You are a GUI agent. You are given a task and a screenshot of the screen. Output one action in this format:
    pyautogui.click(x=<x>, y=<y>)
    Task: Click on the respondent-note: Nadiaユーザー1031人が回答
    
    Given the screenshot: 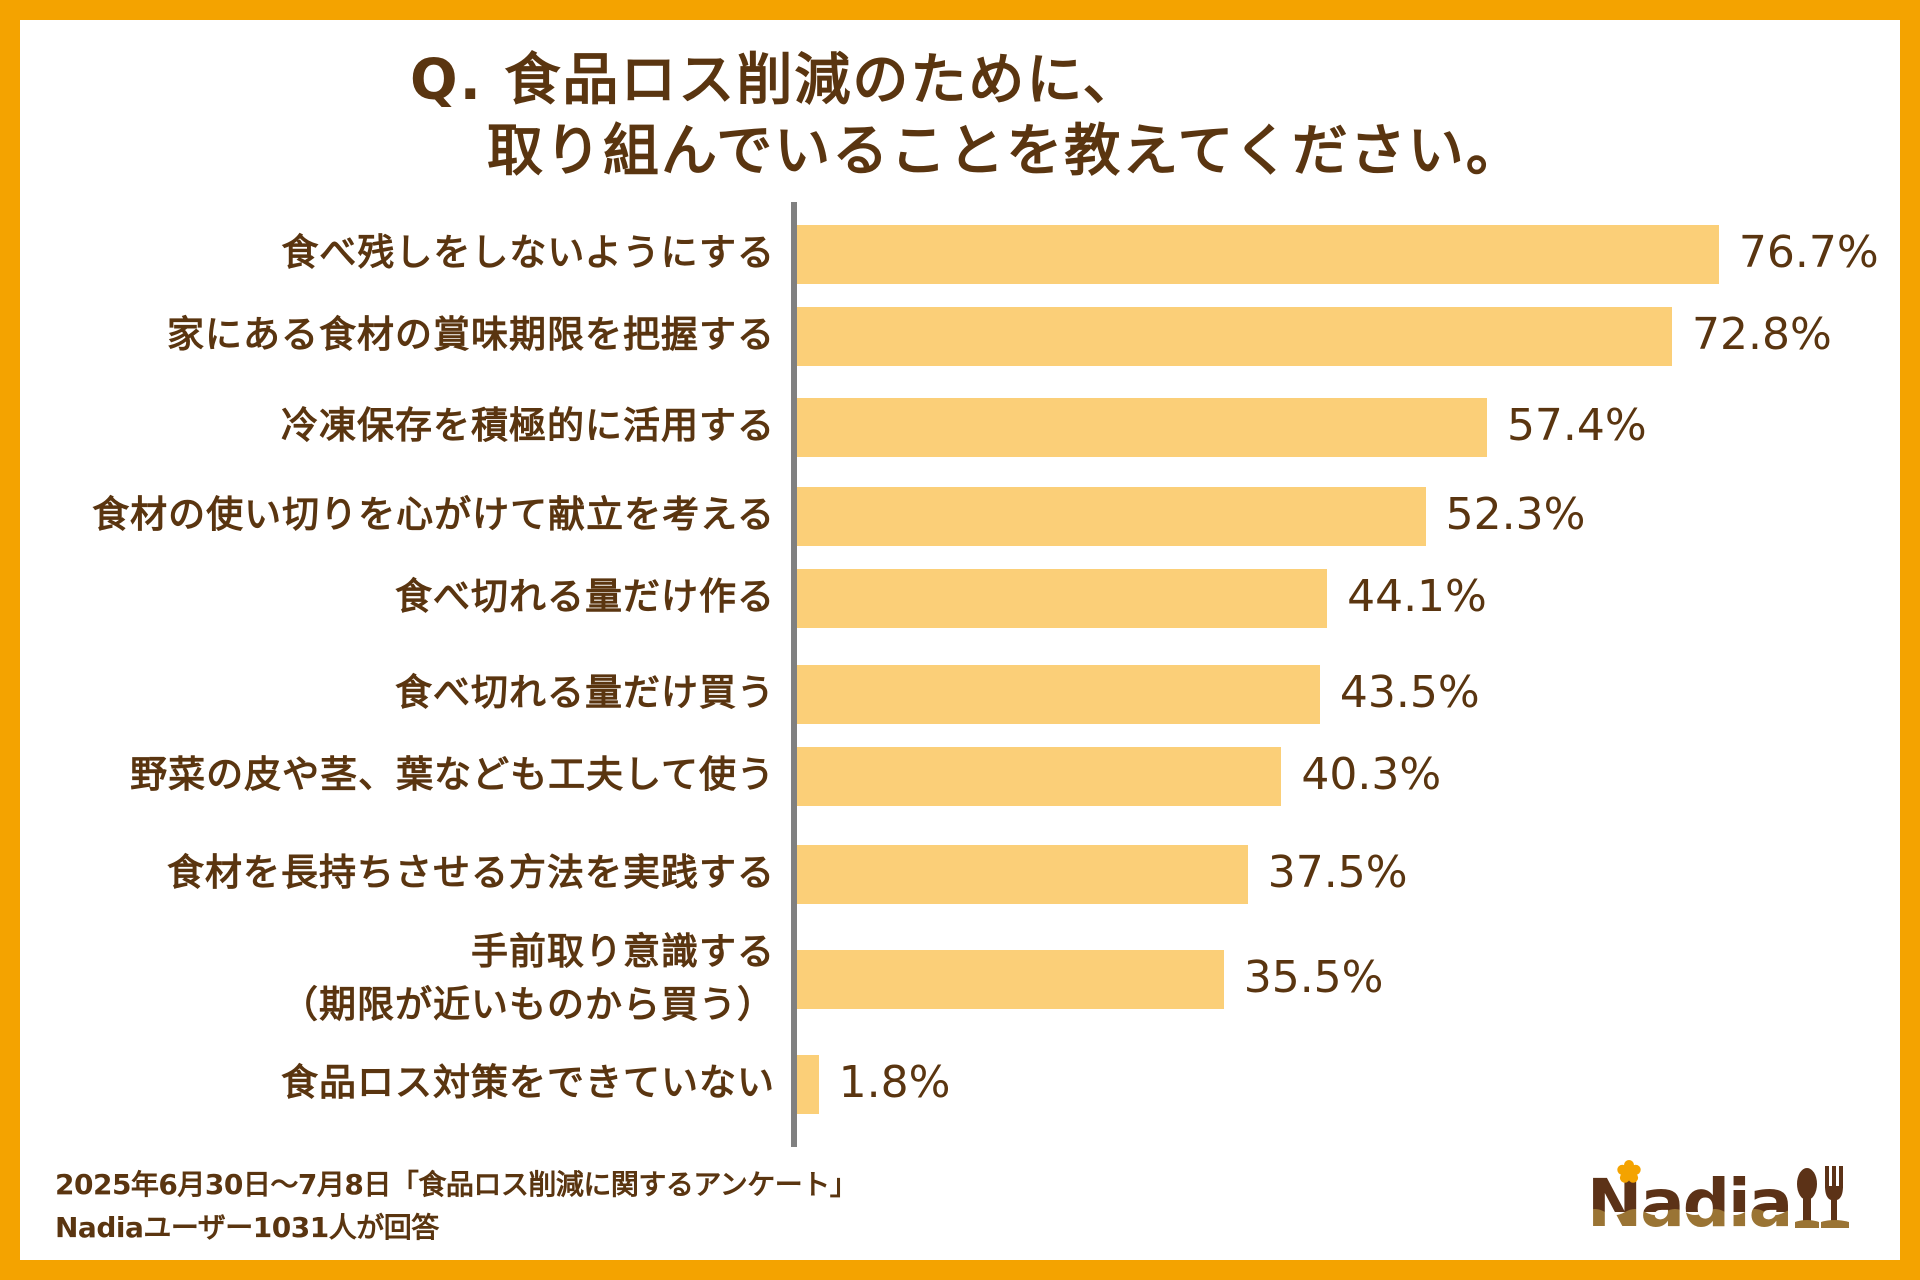 What is the action you would take?
    pyautogui.click(x=247, y=1227)
    